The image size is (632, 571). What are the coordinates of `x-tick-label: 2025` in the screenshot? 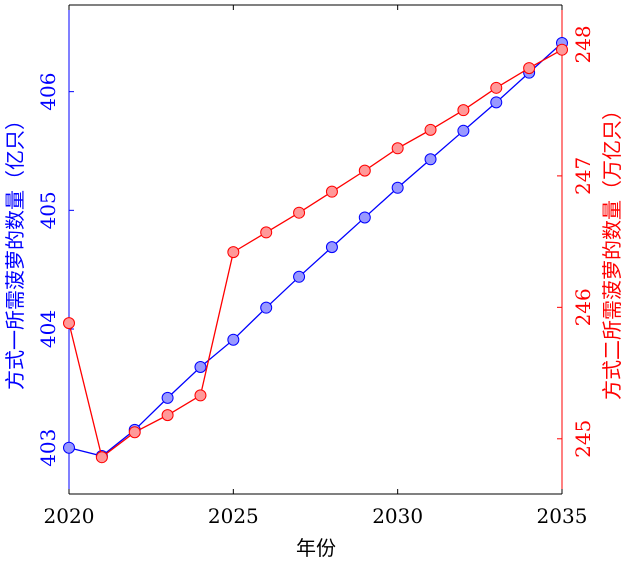 It's located at (233, 516).